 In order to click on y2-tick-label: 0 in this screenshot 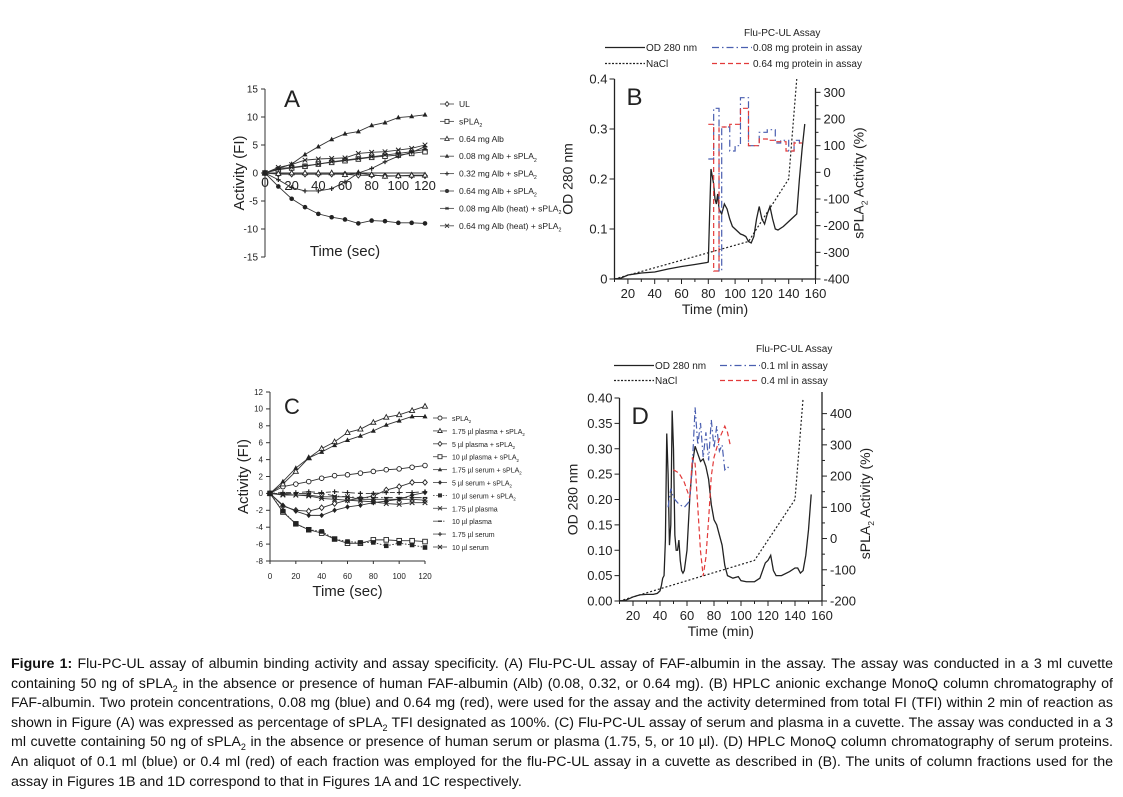, I will do `click(833, 538)`.